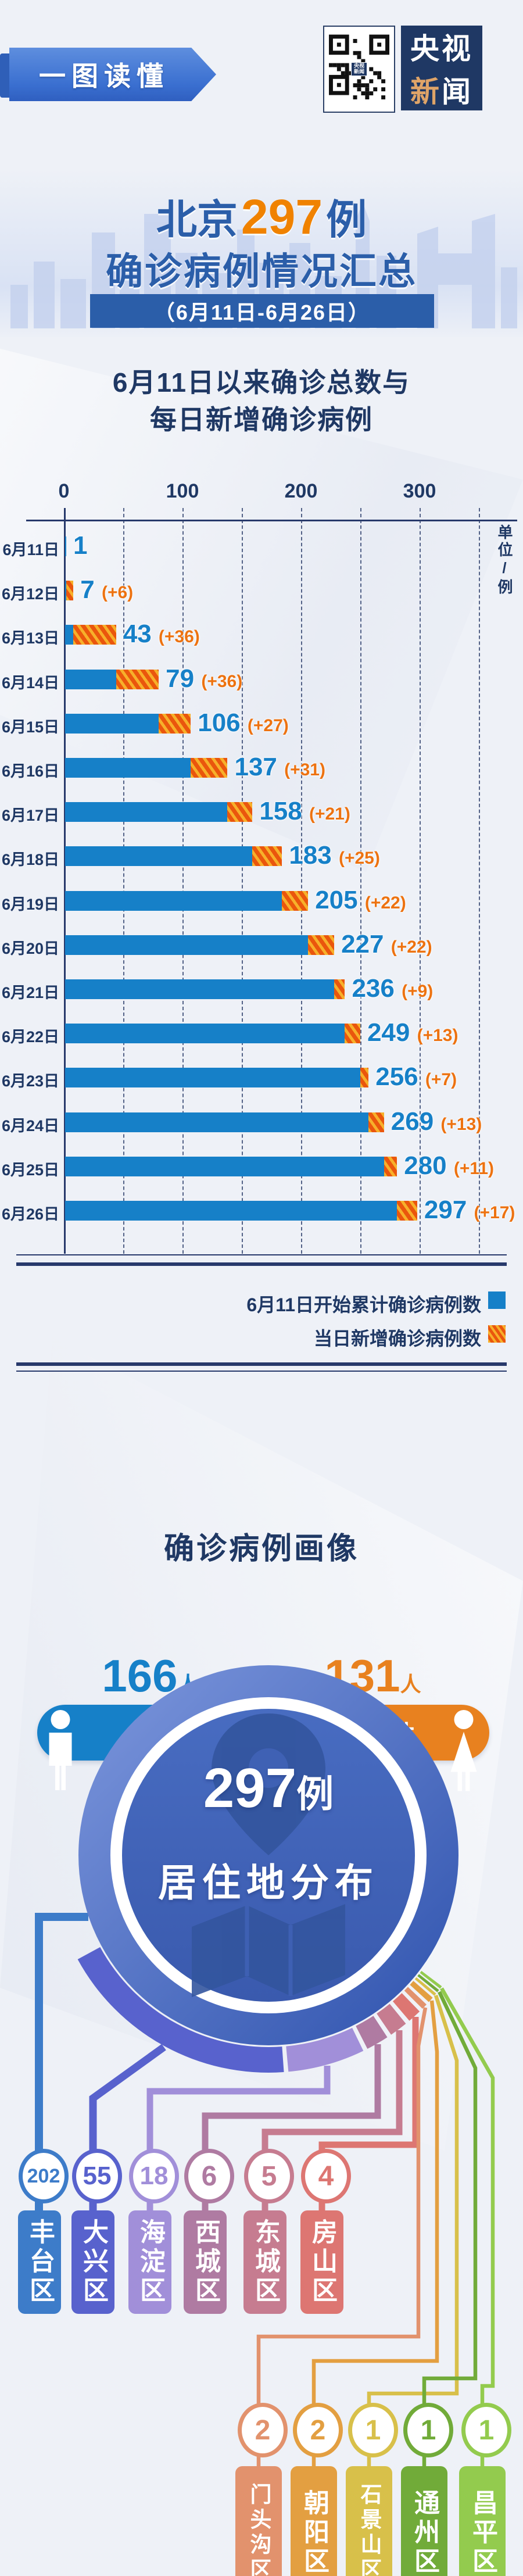  What do you see at coordinates (261, 420) in the screenshot?
I see `chart-title-line2: 每日新增确诊病例` at bounding box center [261, 420].